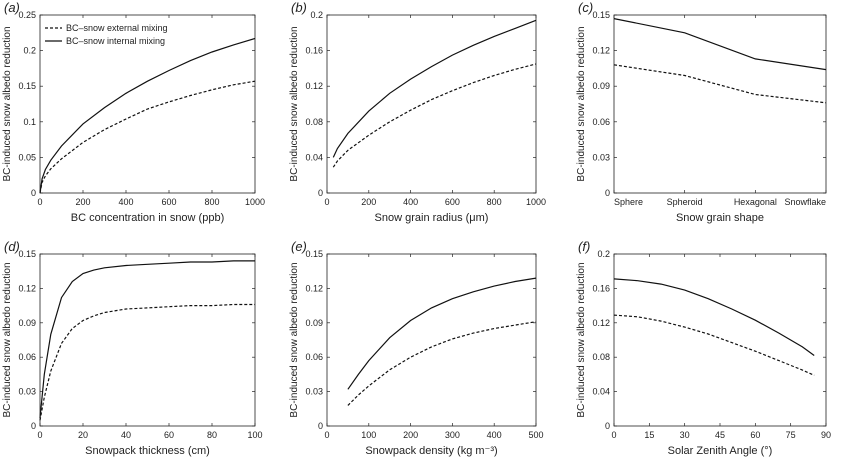 Image resolution: width=851 pixels, height=457 pixels. I want to click on x-tick-label: 300, so click(452, 435).